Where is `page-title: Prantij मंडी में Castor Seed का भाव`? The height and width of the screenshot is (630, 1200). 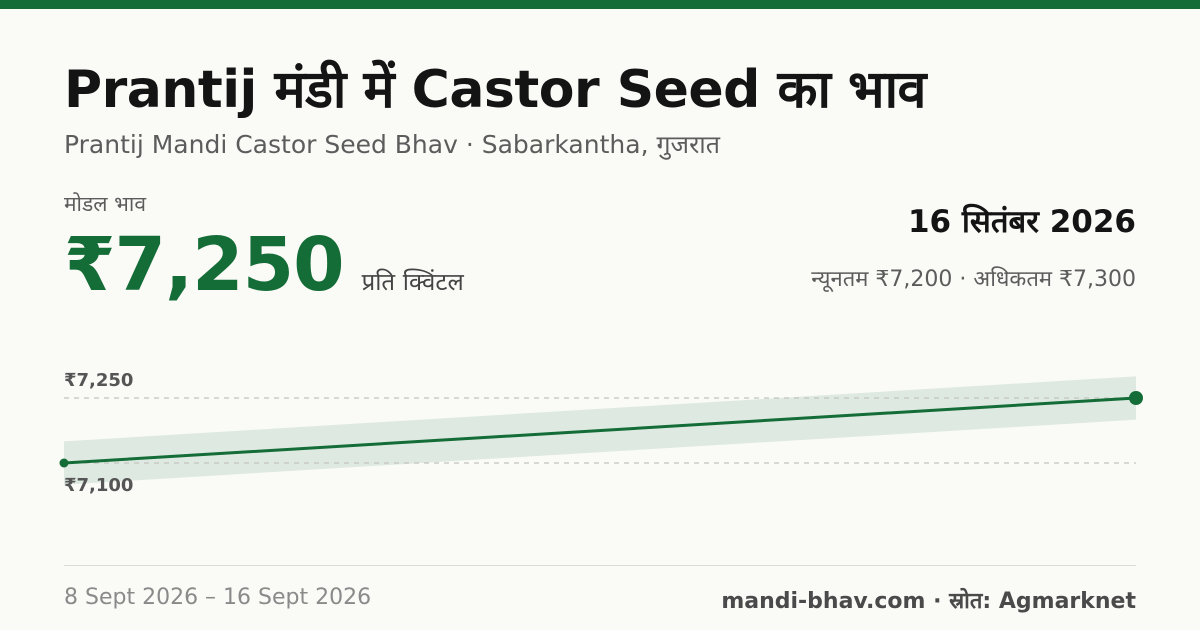 page-title: Prantij मंडी में Castor Seed का भाव is located at coordinates (495, 90).